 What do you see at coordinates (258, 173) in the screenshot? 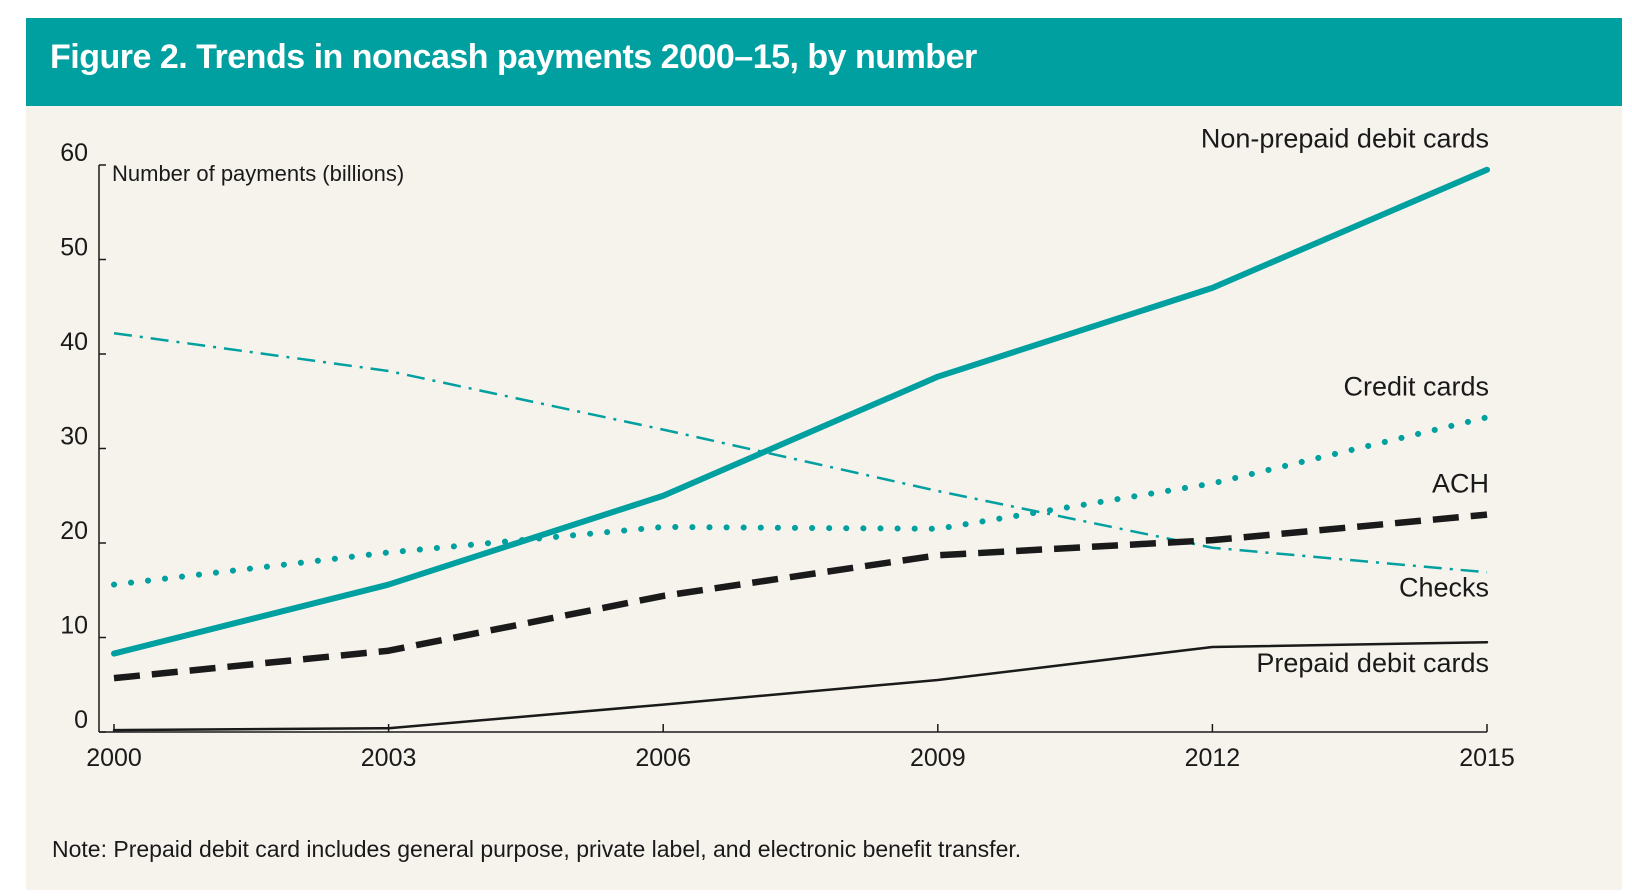
I see `y-axis-label: Number of payments (billions)` at bounding box center [258, 173].